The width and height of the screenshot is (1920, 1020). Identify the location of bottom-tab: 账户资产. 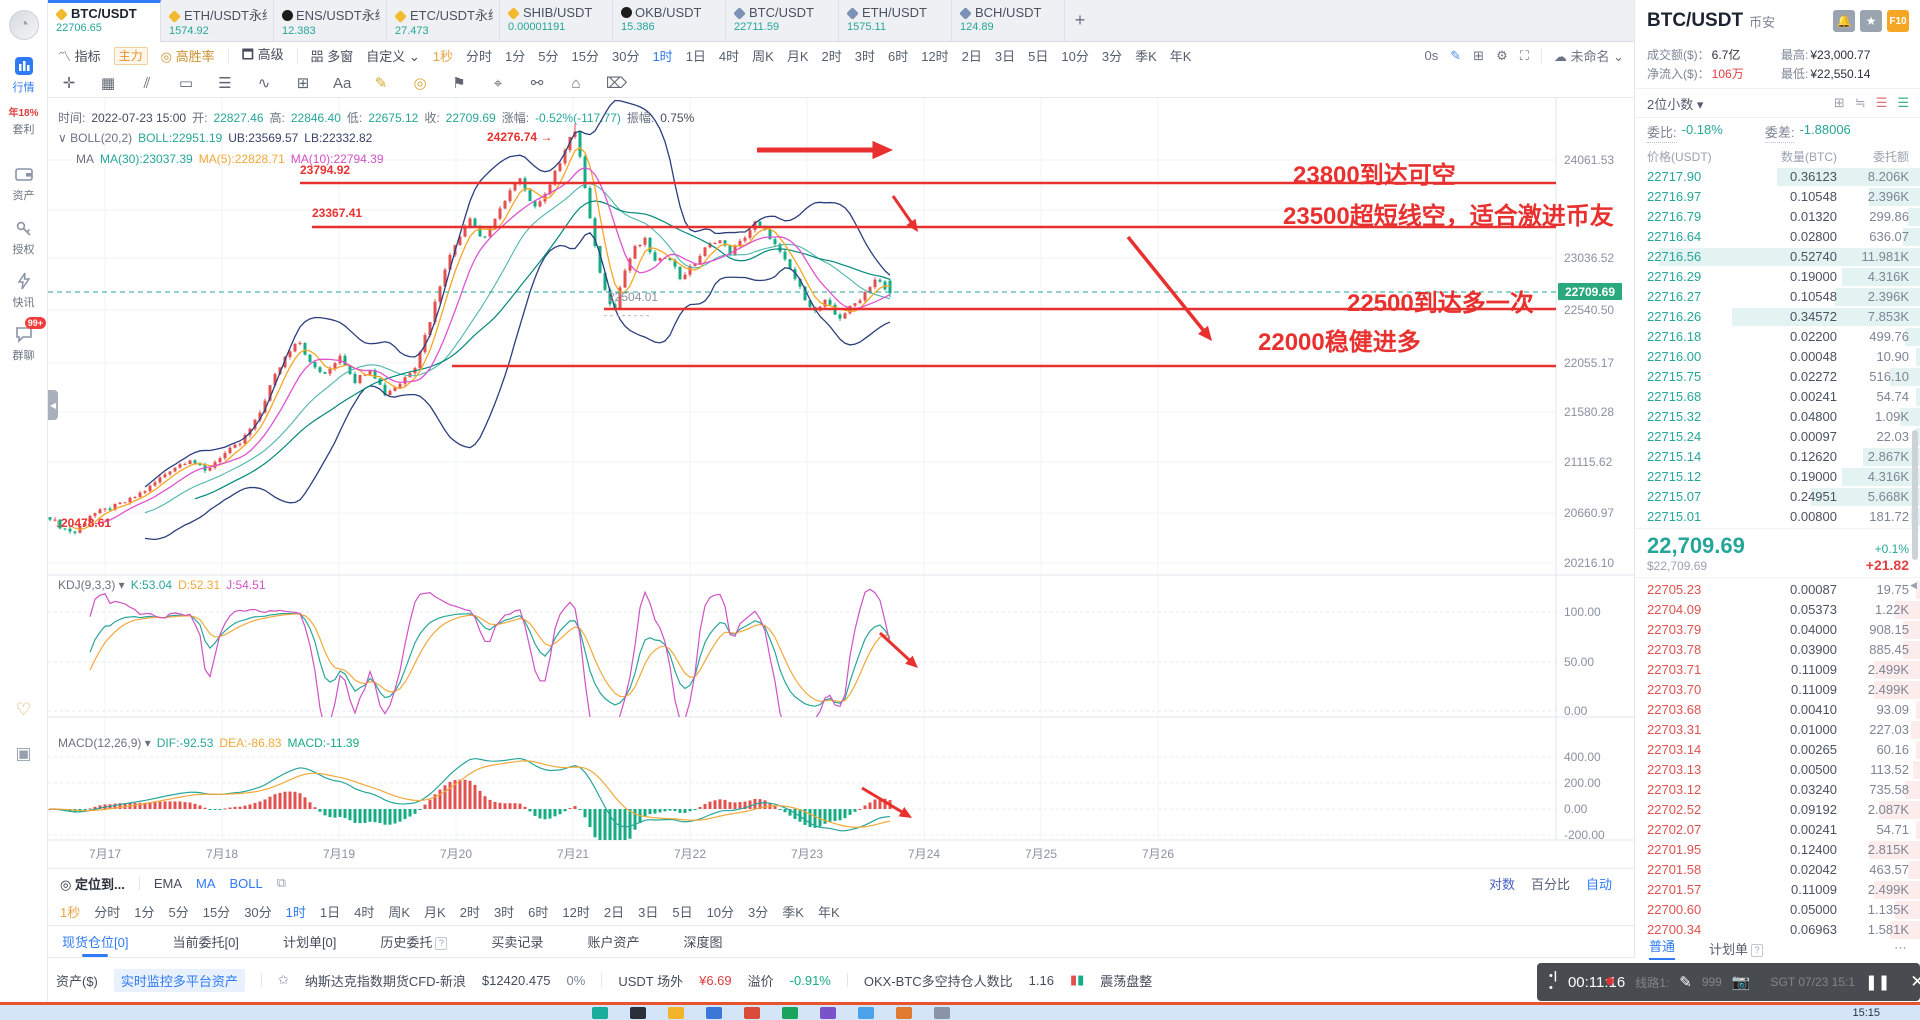
(613, 942).